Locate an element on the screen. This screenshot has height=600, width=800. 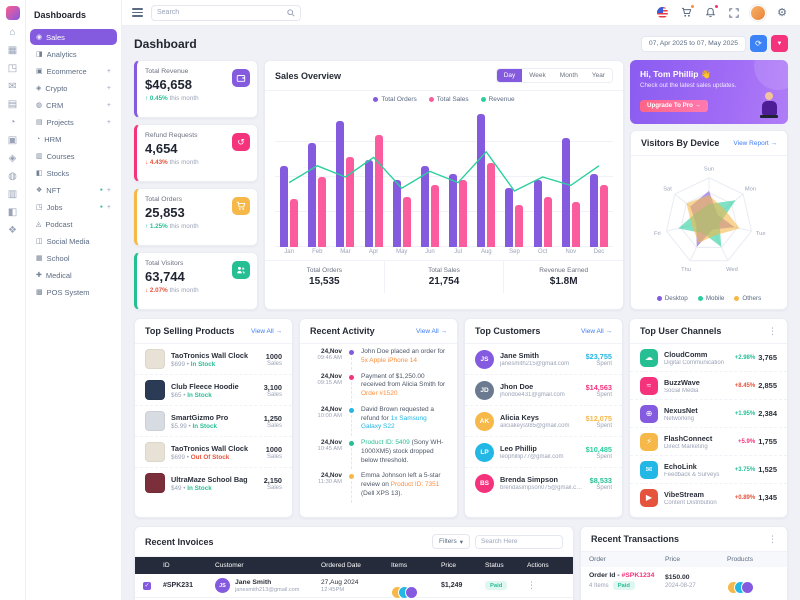
date-range-controls: 07, Apr 2025 to 07, May 2025 ⟳ ▼ is located at coordinates (714, 43).